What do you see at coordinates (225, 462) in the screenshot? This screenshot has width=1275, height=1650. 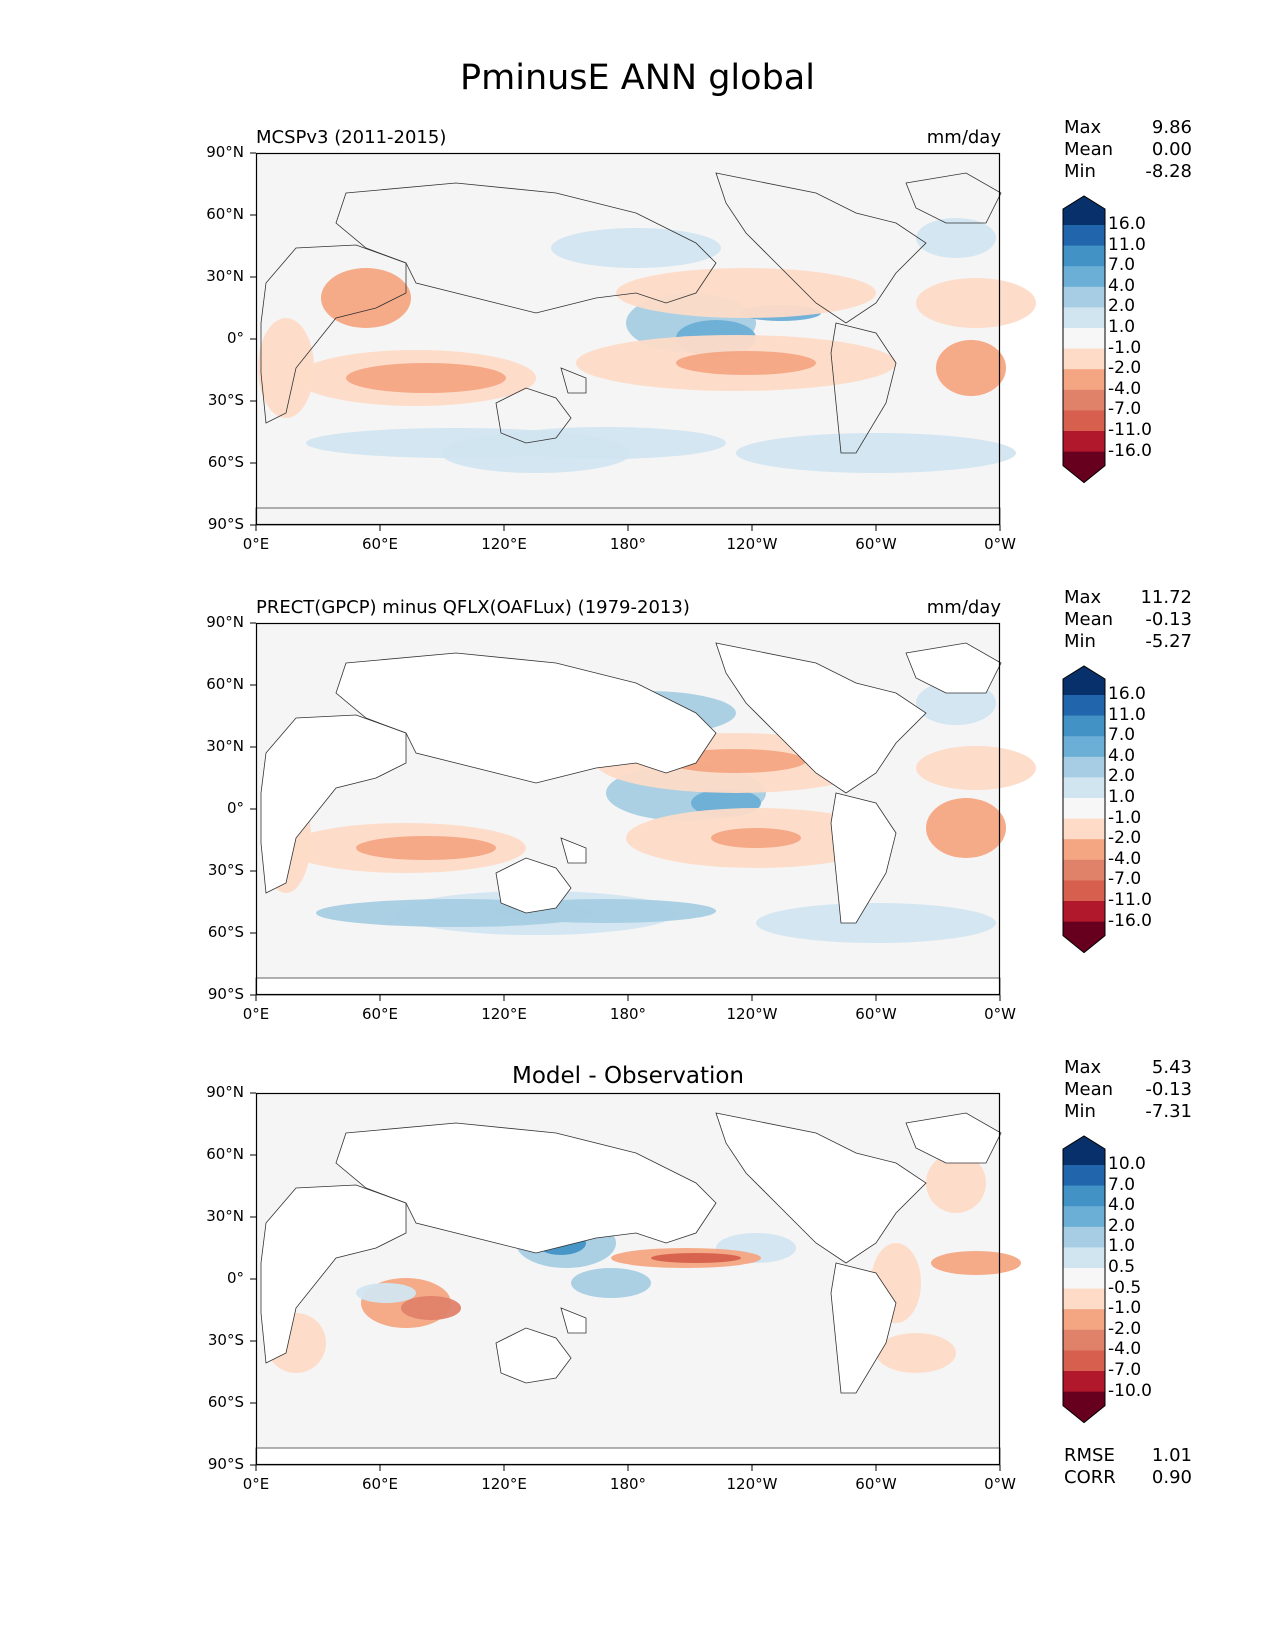 I see `lat-tick-label: 60°S` at bounding box center [225, 462].